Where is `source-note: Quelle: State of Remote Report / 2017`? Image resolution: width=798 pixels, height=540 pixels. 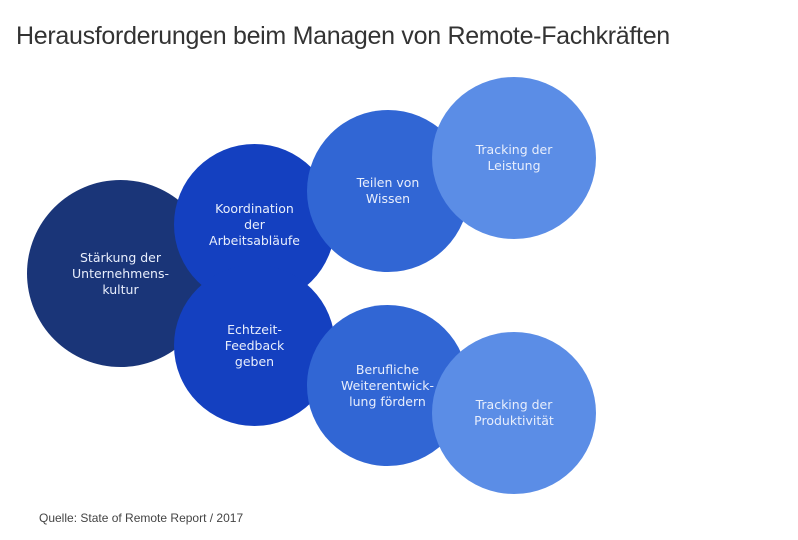
source-note: Quelle: State of Remote Report / 2017 is located at coordinates (141, 518).